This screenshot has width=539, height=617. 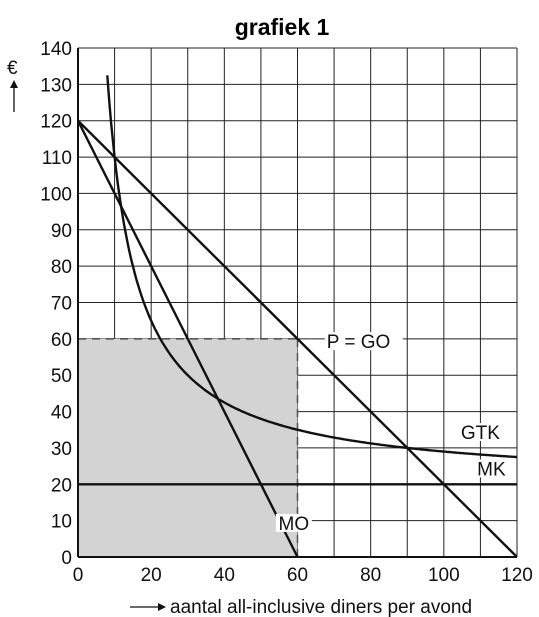 What do you see at coordinates (56, 85) in the screenshot?
I see `y-tick-label: 130` at bounding box center [56, 85].